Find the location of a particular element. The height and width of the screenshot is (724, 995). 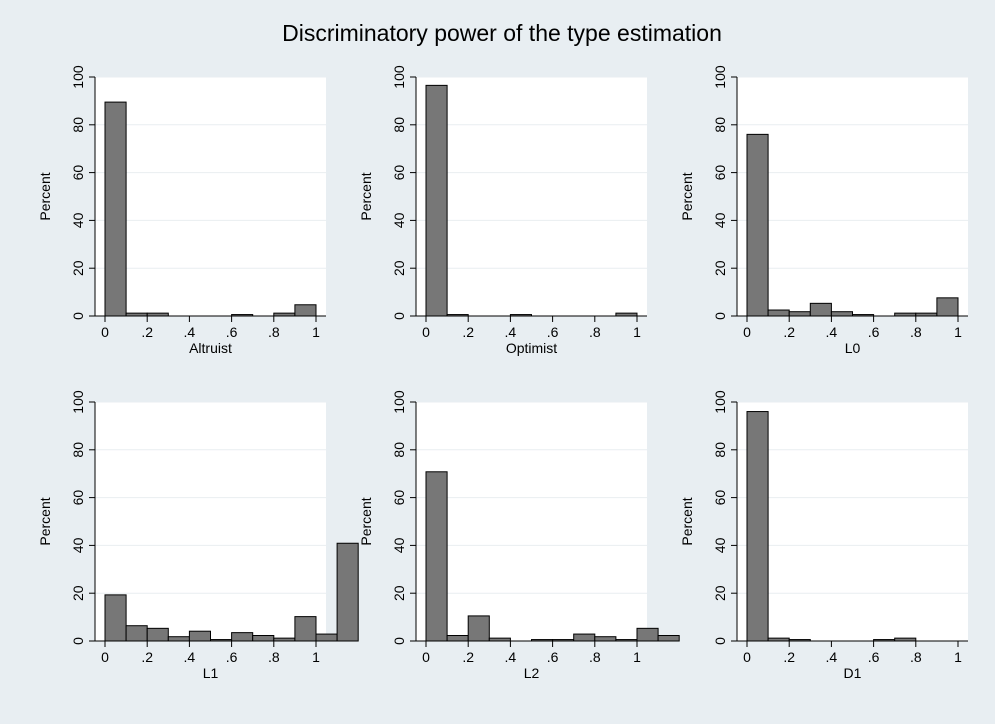

x-axis-label: Altruist is located at coordinates (210, 348).